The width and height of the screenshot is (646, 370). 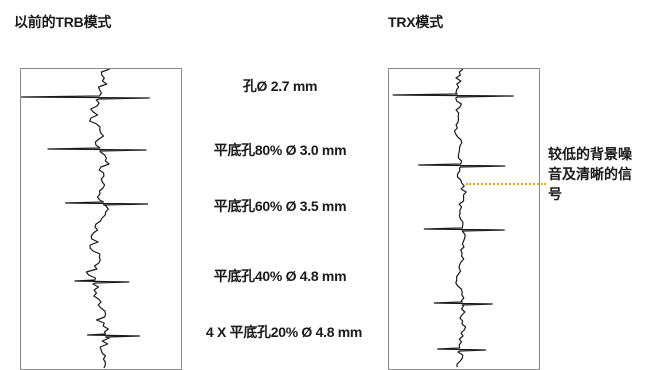 I want to click on flaw-label-fbh-40: 平底孔40% Ø 4.8 mm, so click(x=280, y=276).